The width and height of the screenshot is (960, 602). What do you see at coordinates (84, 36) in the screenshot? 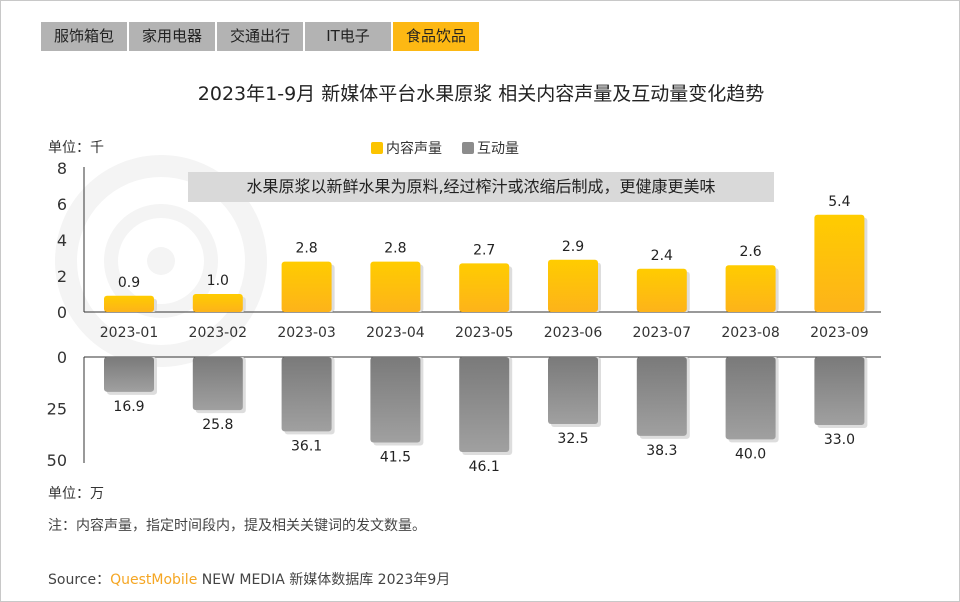
I see `tab-apparel: 服饰箱包` at bounding box center [84, 36].